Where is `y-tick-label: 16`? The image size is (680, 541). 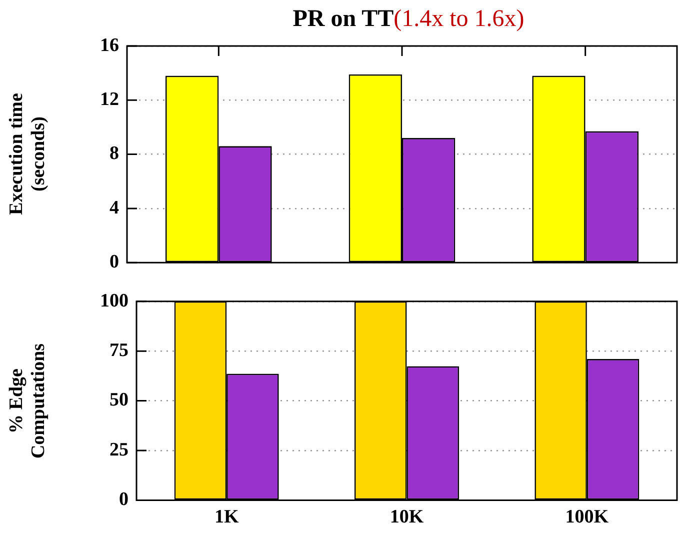
y-tick-label: 16 is located at coordinates (109, 45).